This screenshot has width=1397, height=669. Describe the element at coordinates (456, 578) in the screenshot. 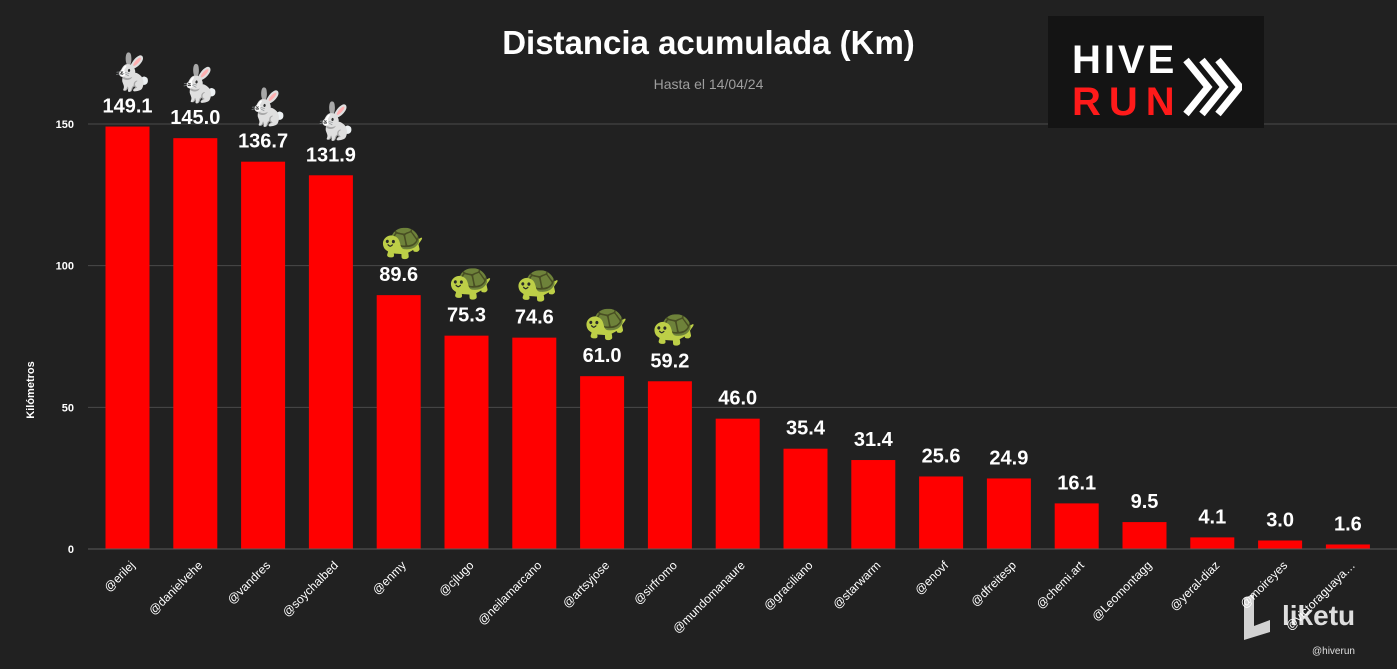

I see `x-tick-label: @cjlugo` at that location.